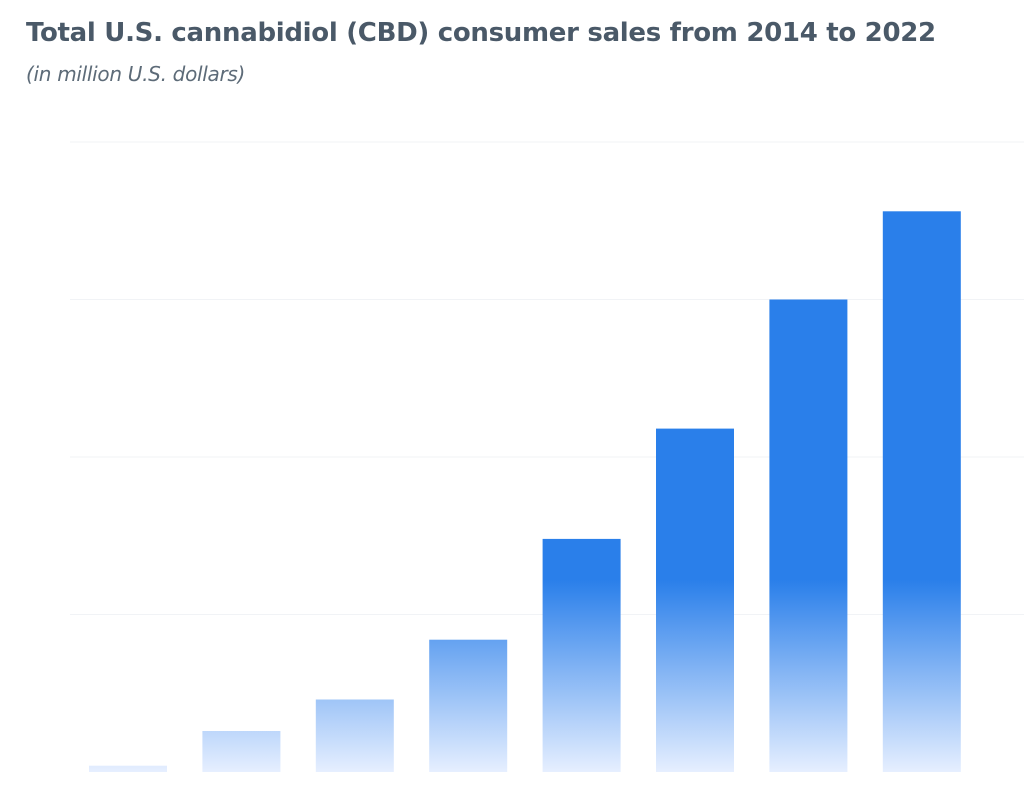 The width and height of the screenshot is (1024, 795). What do you see at coordinates (468, 705) in the screenshot?
I see `bar-2017` at bounding box center [468, 705].